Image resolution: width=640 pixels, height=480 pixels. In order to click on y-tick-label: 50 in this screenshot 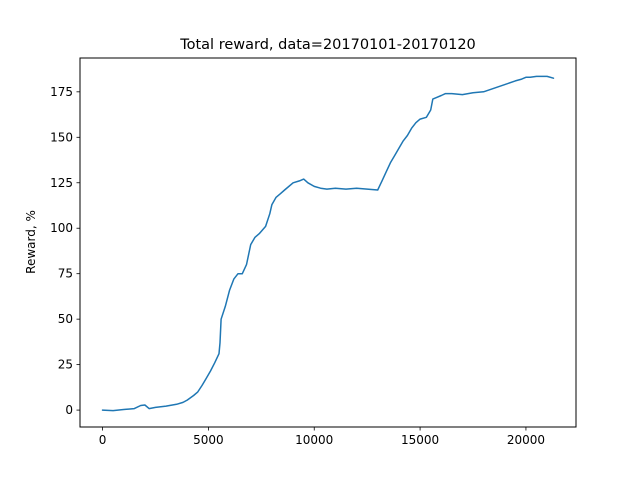, I will do `click(65, 319)`.